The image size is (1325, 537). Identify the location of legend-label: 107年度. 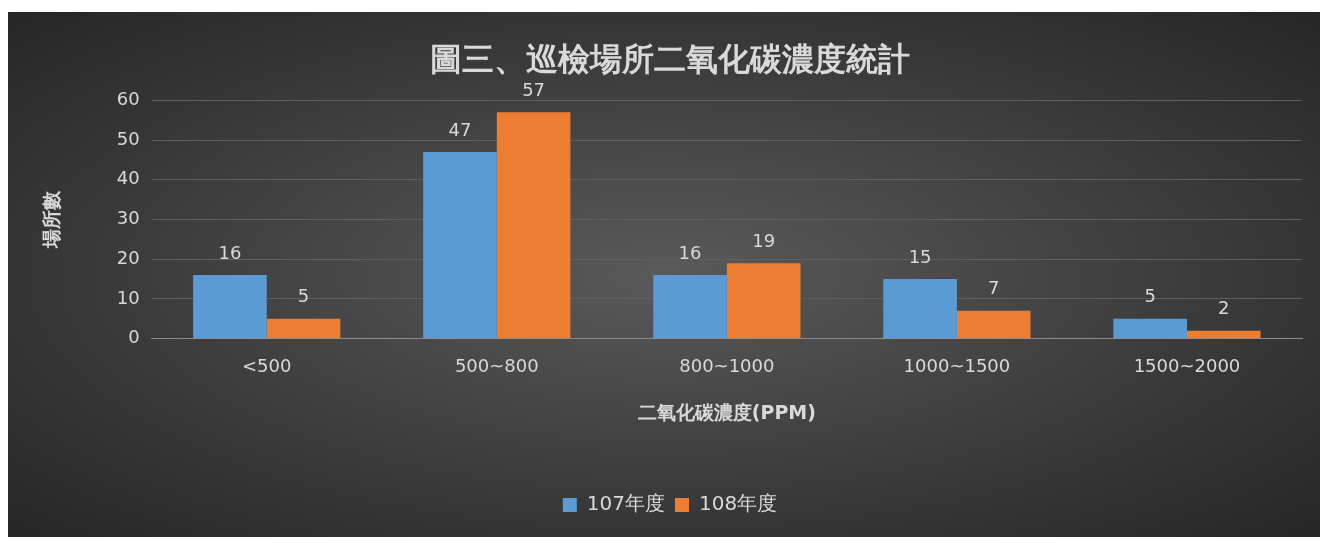
(626, 503).